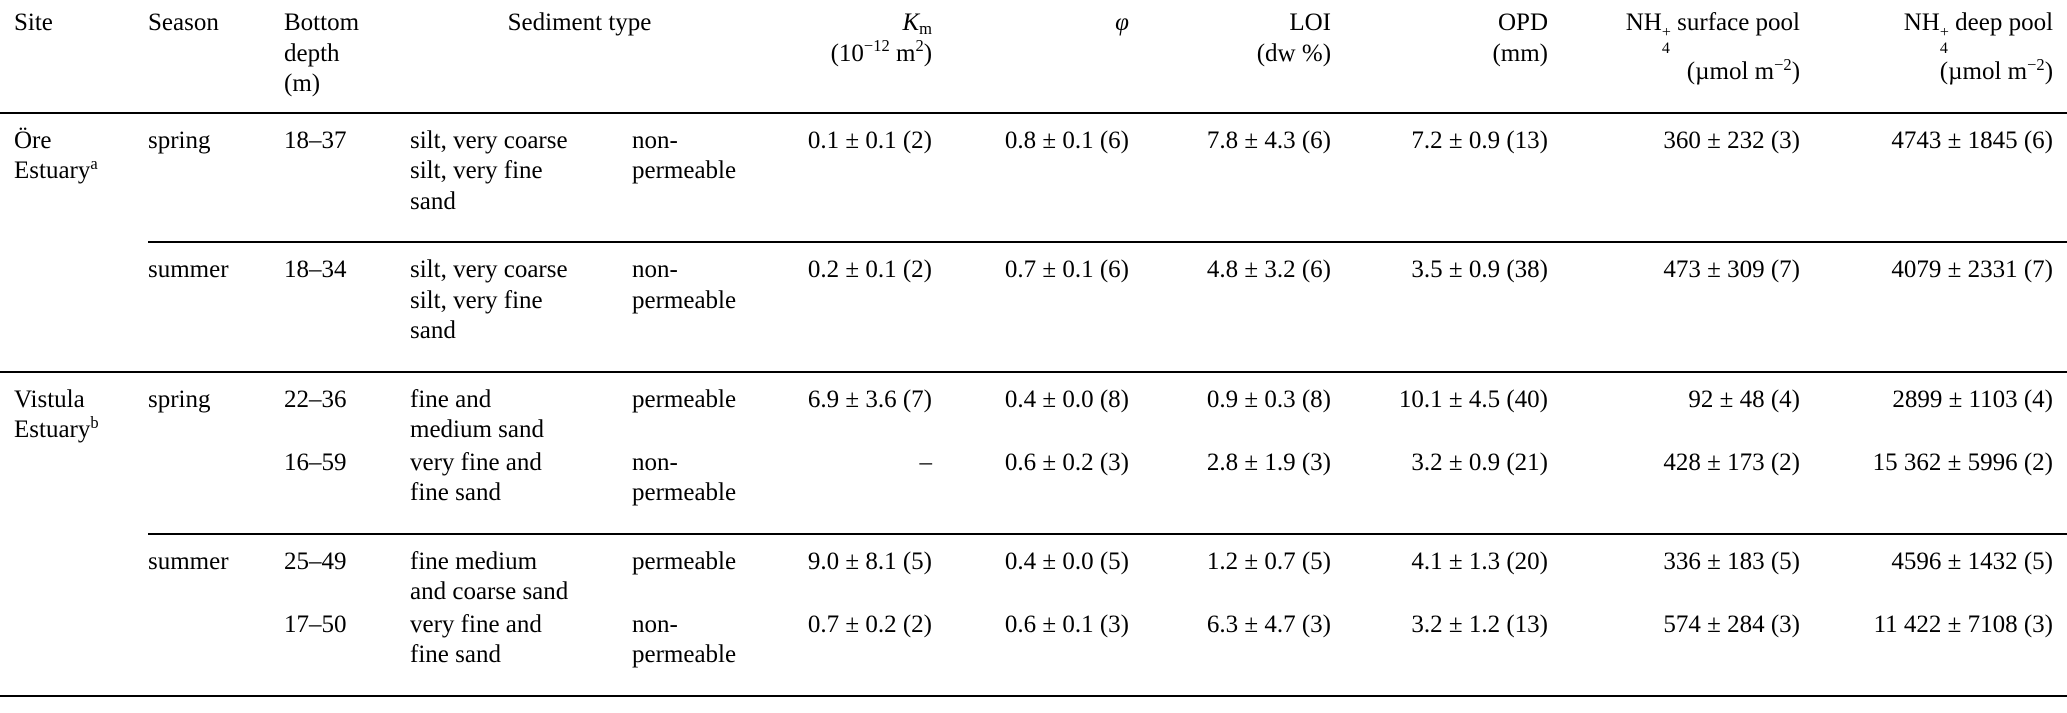 Image resolution: width=2067 pixels, height=713 pixels. Describe the element at coordinates (1937, 306) in the screenshot. I see `cell-nh4-deep-pool: 4079 ± 2331 (7)` at that location.